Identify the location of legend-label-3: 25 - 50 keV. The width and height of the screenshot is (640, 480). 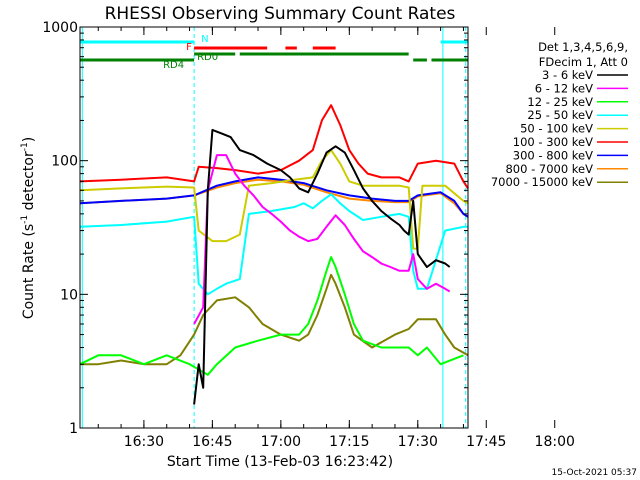
(560, 115).